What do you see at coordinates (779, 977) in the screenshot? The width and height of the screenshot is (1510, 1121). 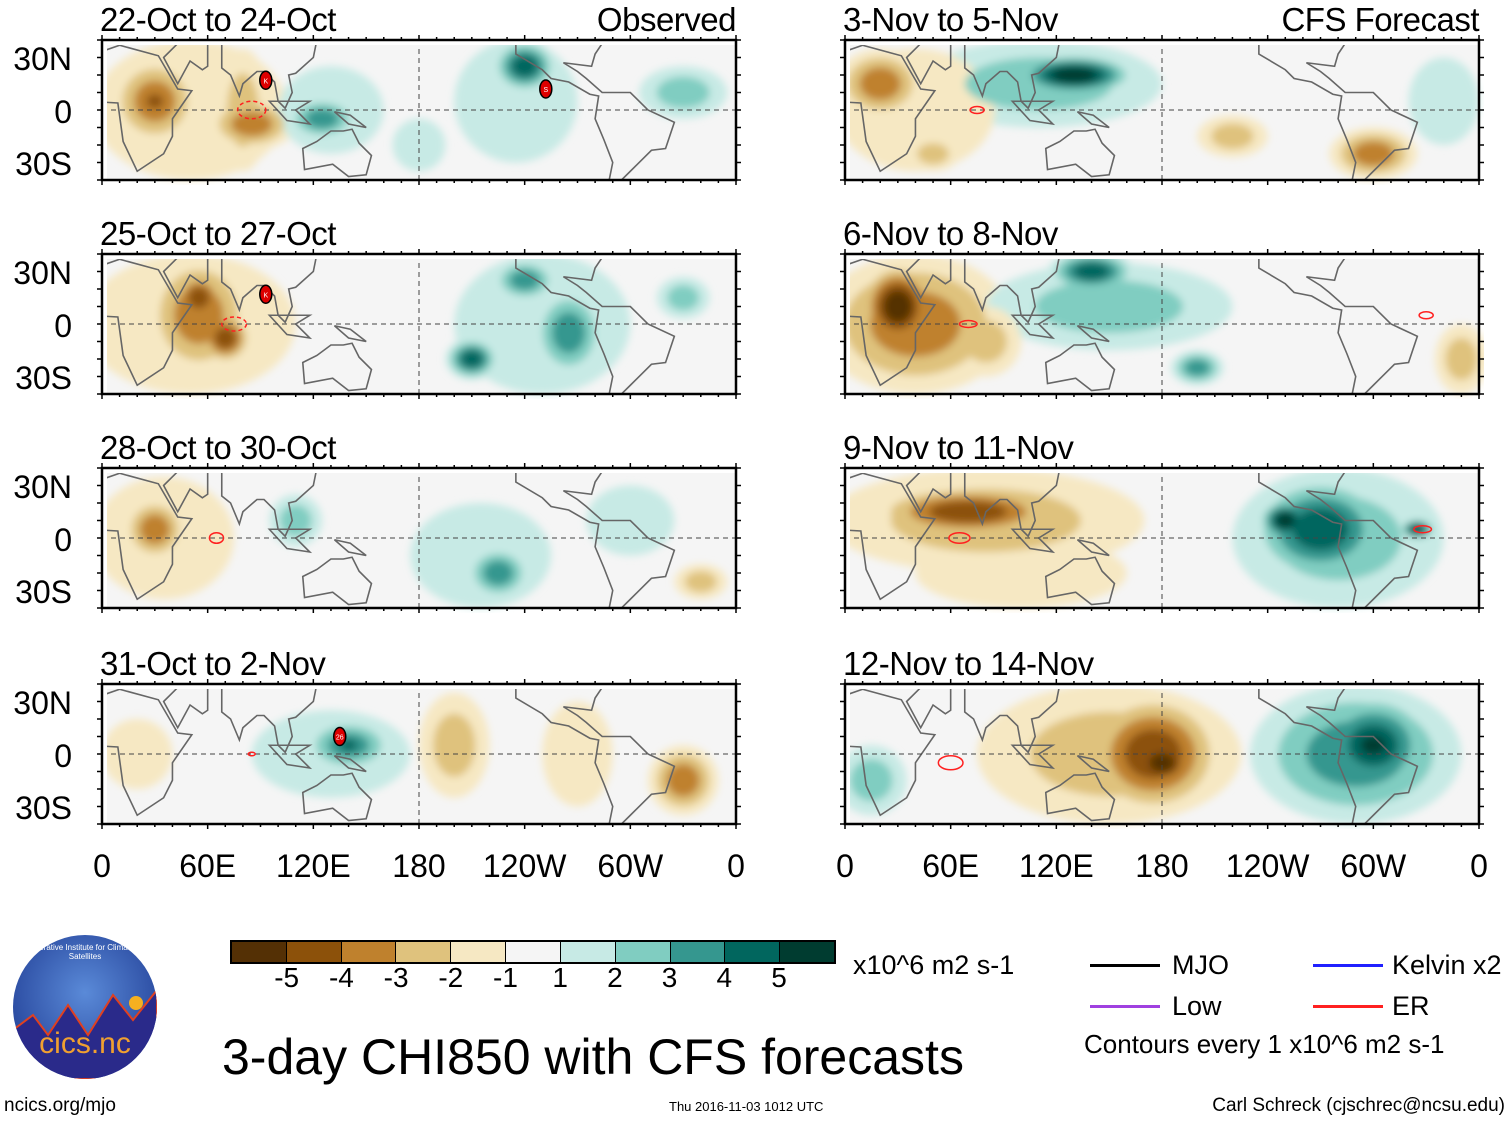 I see `colorbar-tick-label: 5` at bounding box center [779, 977].